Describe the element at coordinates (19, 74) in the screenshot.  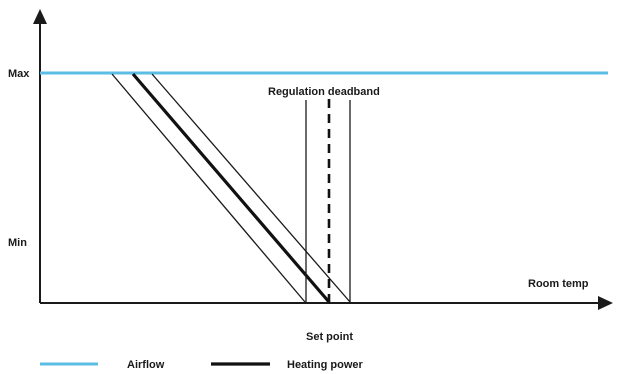
I see `y-max-label: Max` at that location.